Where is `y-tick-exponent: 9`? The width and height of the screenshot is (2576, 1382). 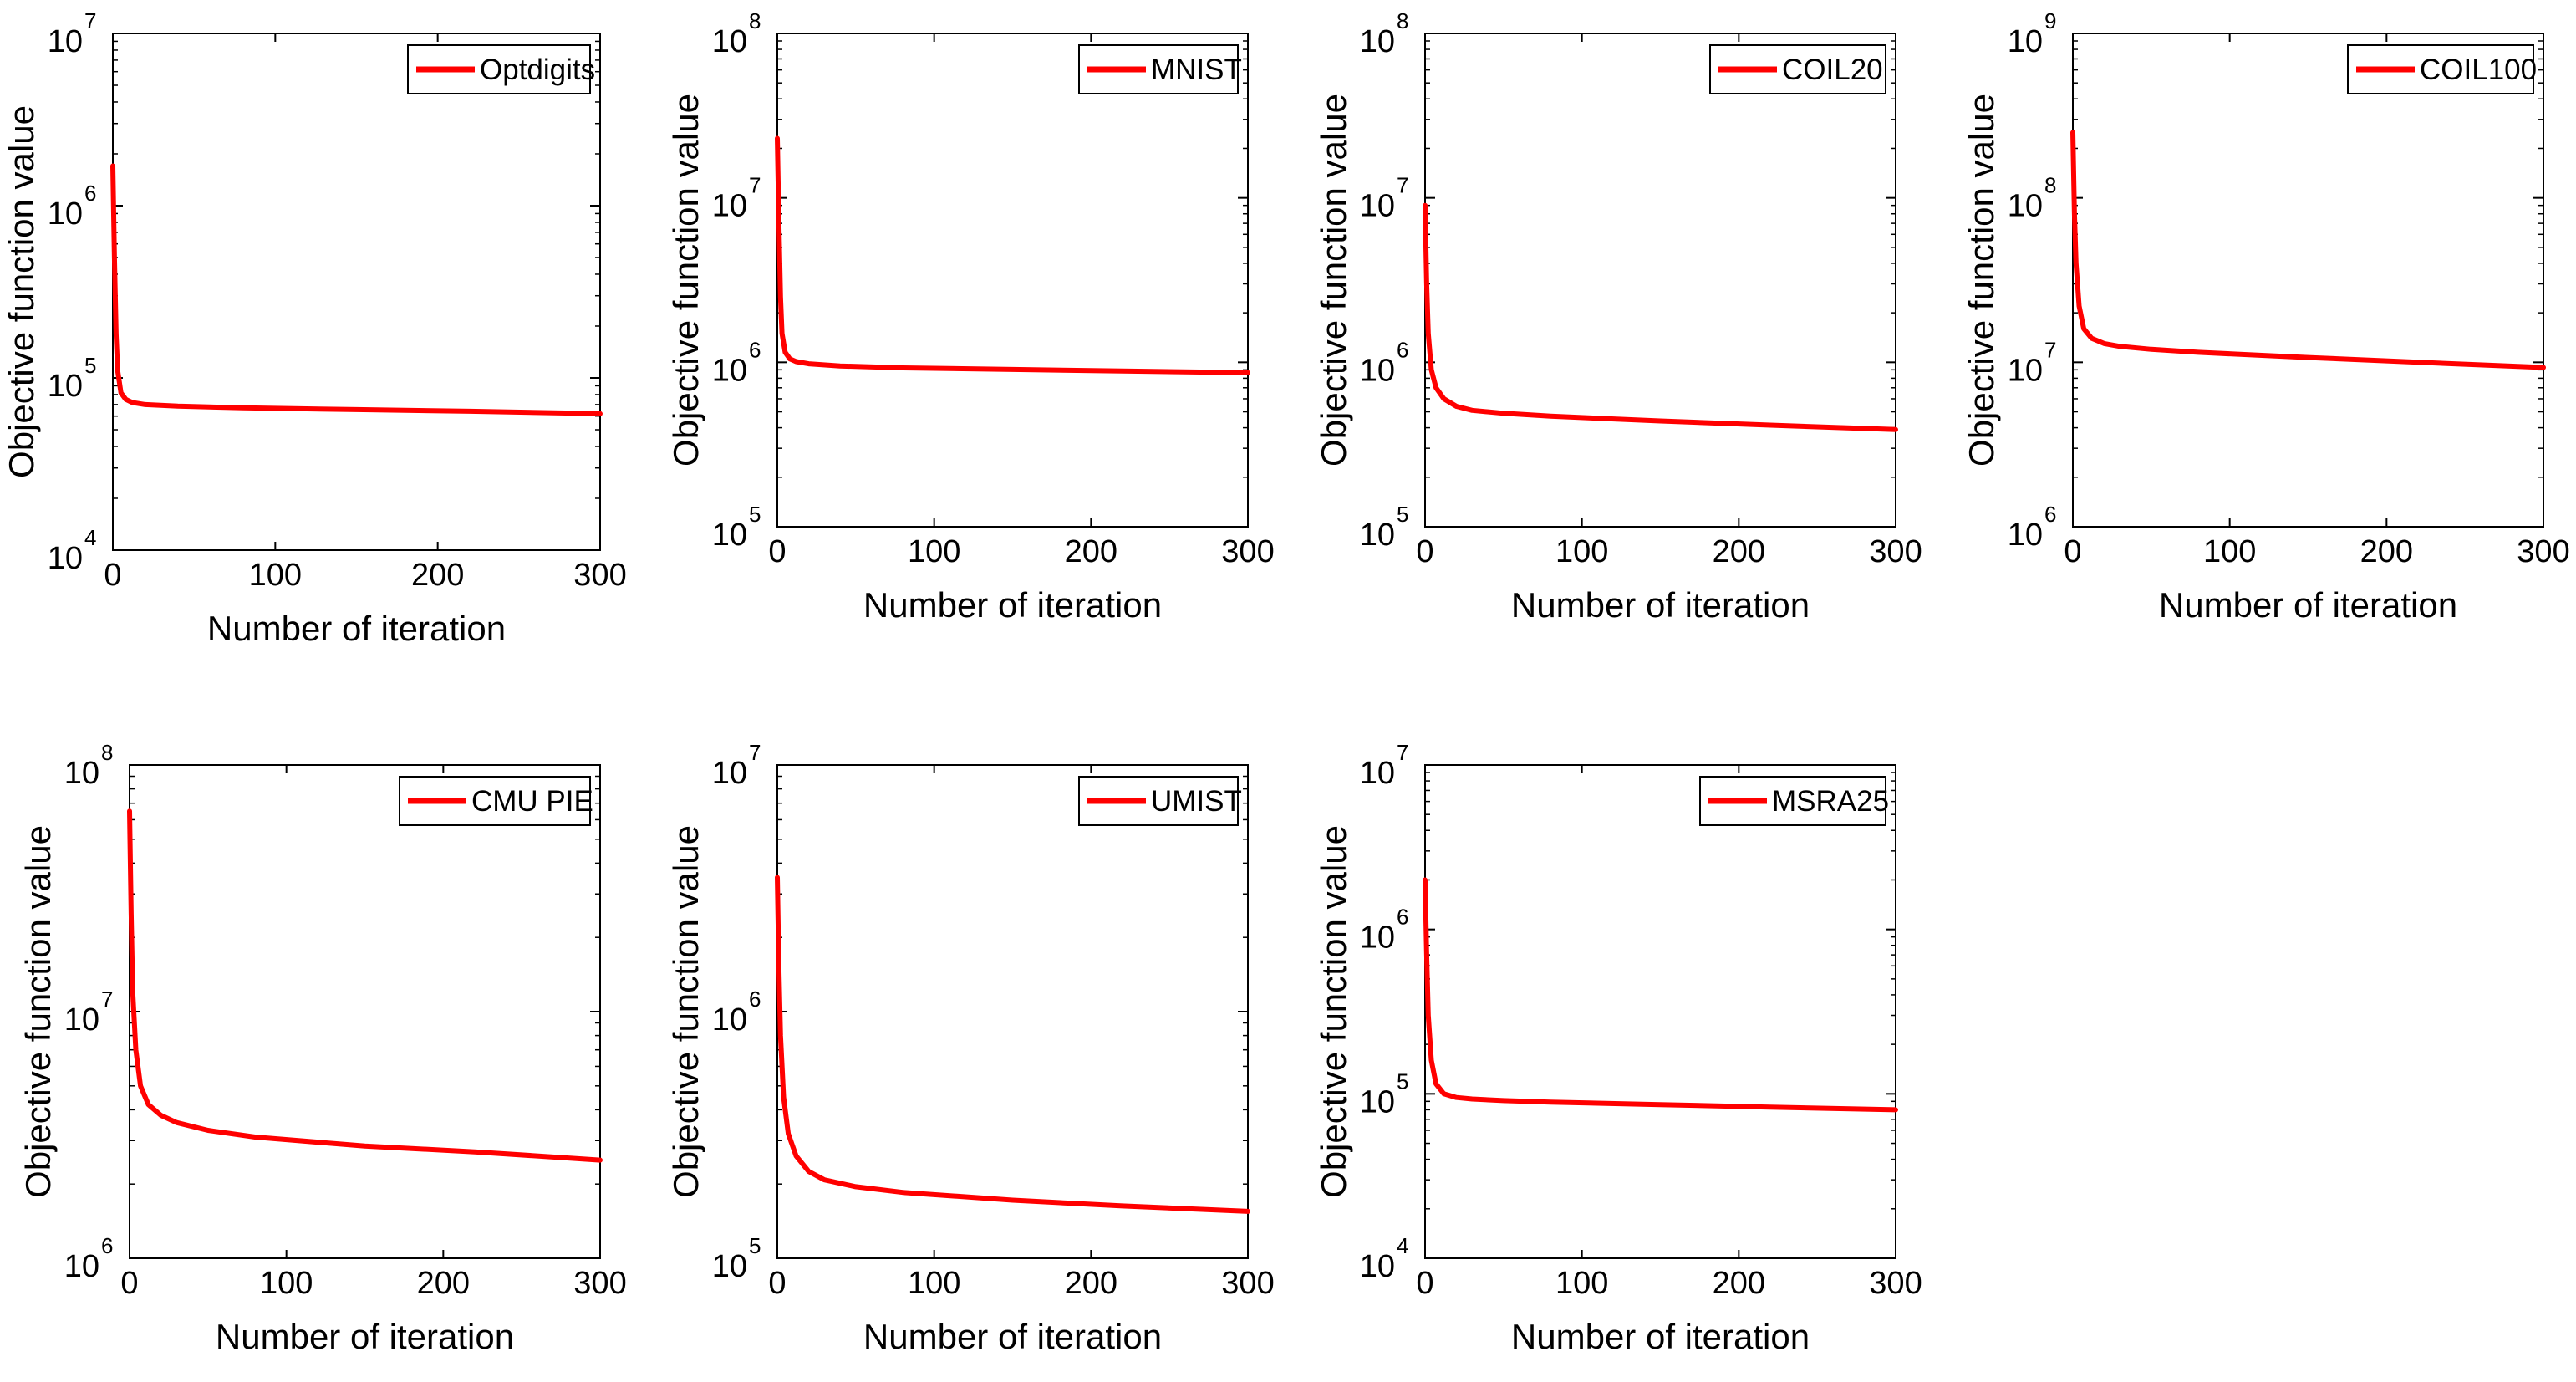
y-tick-exponent: 9 is located at coordinates (2050, 20).